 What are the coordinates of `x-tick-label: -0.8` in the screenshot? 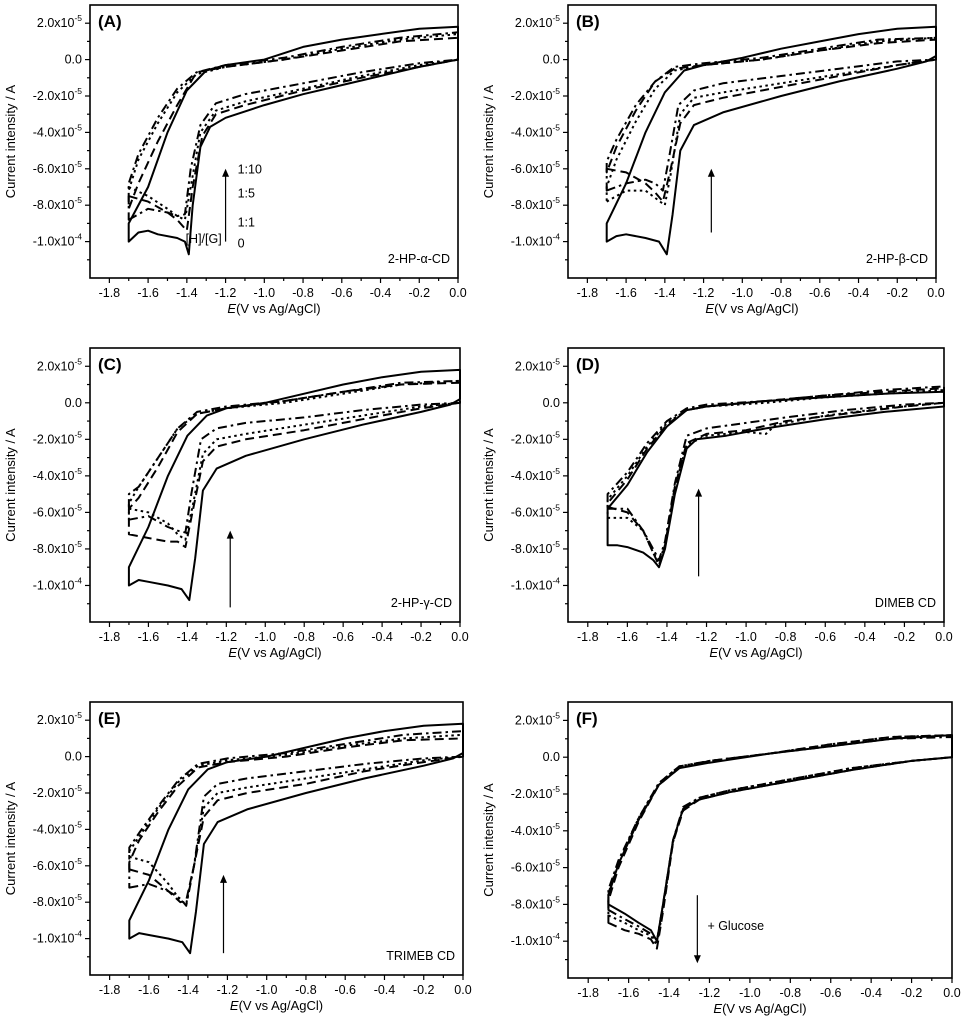 It's located at (781, 293).